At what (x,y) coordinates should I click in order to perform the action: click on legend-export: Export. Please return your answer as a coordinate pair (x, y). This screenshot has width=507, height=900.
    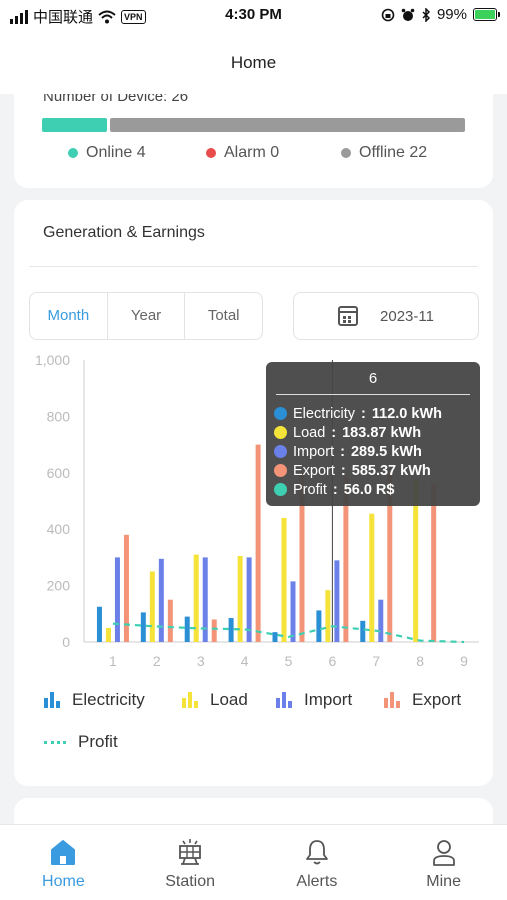
    Looking at the image, I should click on (422, 700).